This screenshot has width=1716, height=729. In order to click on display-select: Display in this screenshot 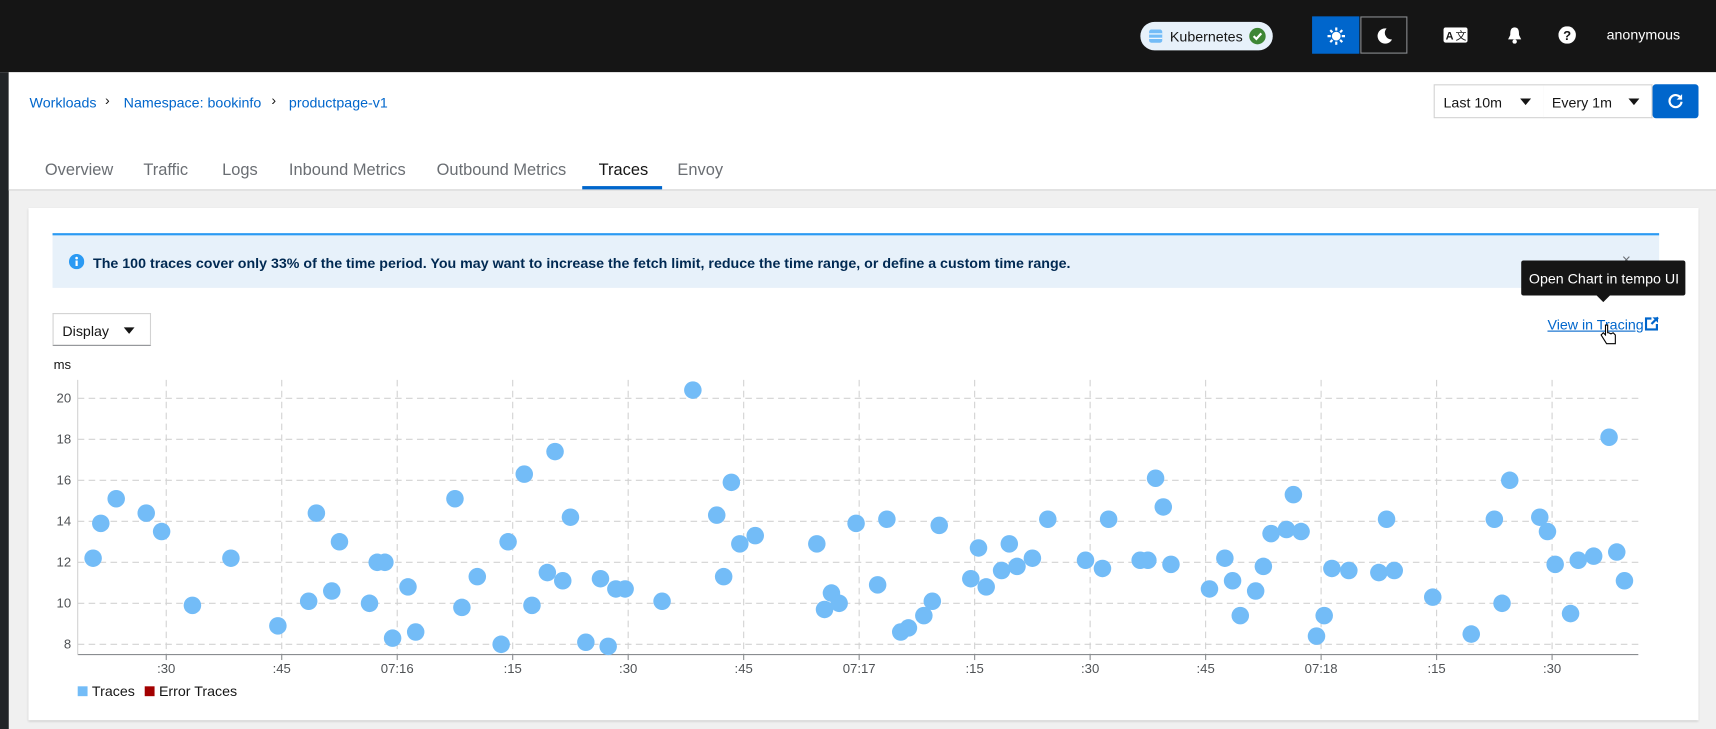, I will do `click(102, 329)`.